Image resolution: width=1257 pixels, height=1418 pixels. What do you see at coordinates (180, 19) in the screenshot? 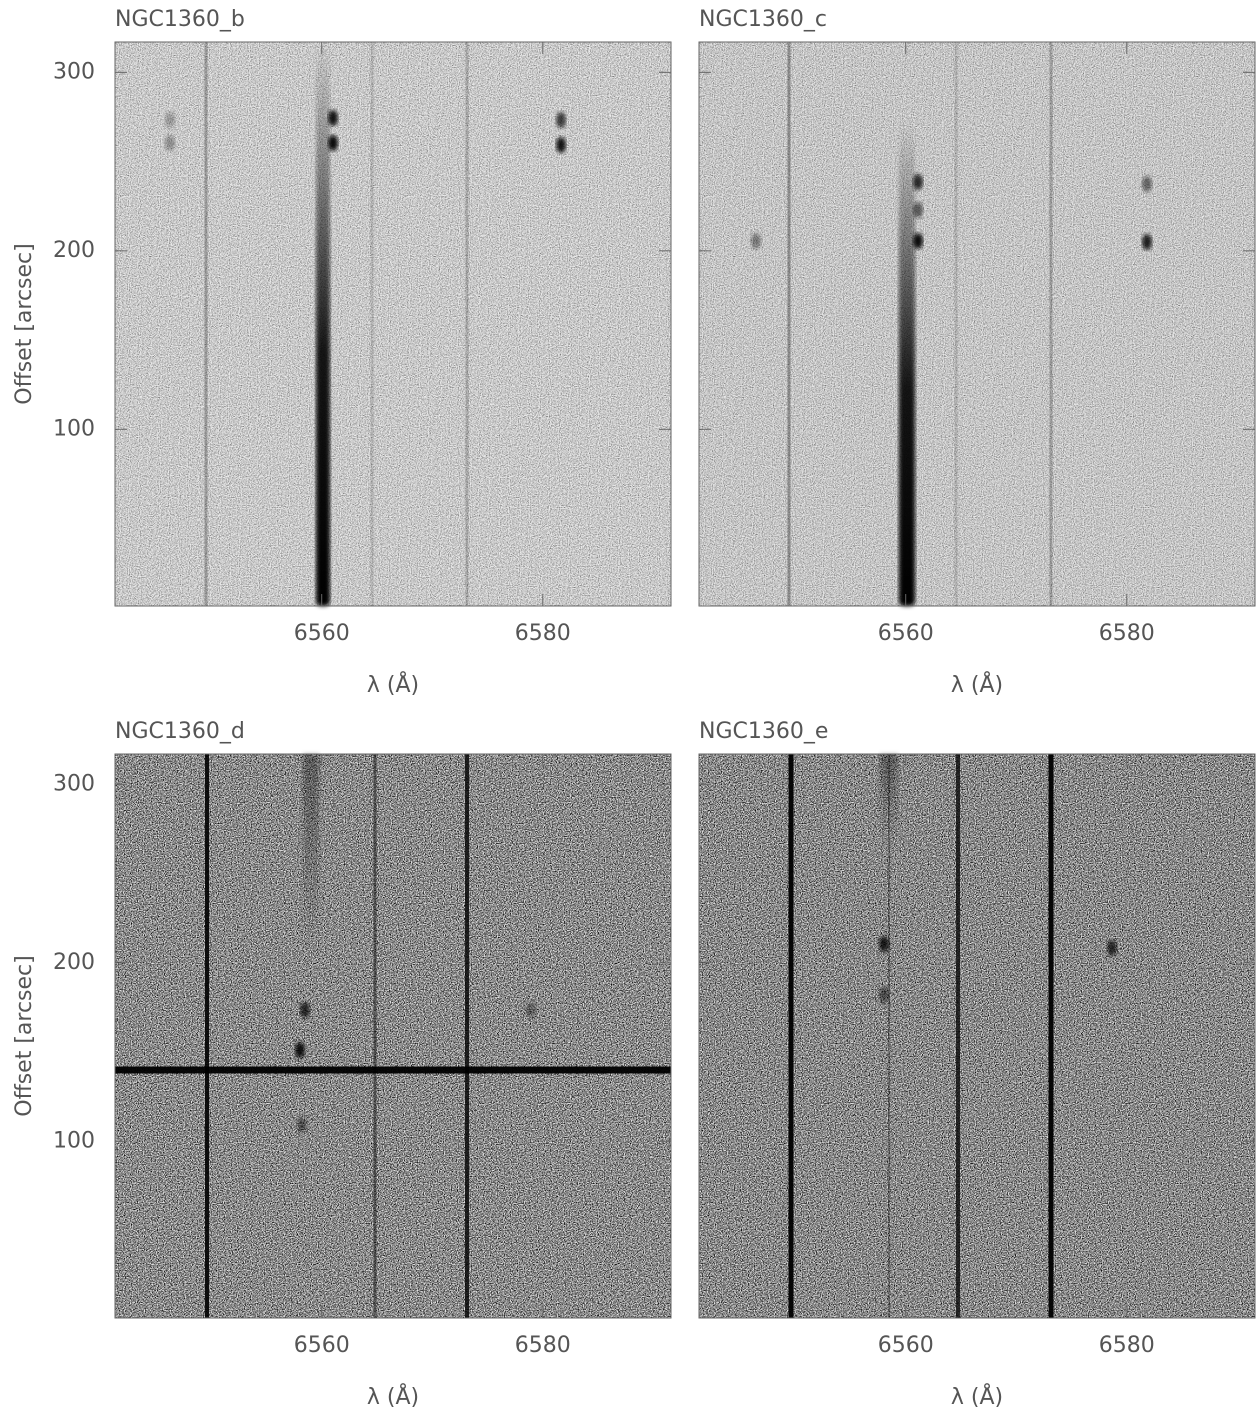
I see `panel-title: NGC1360_b` at bounding box center [180, 19].